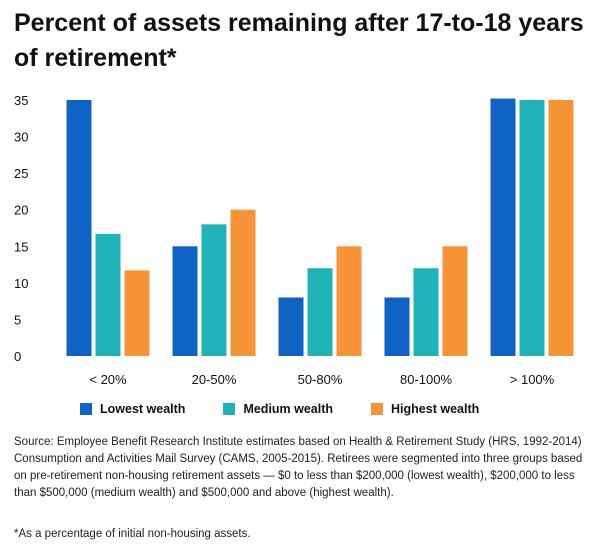  I want to click on x-tick-label: < 20%, so click(108, 379).